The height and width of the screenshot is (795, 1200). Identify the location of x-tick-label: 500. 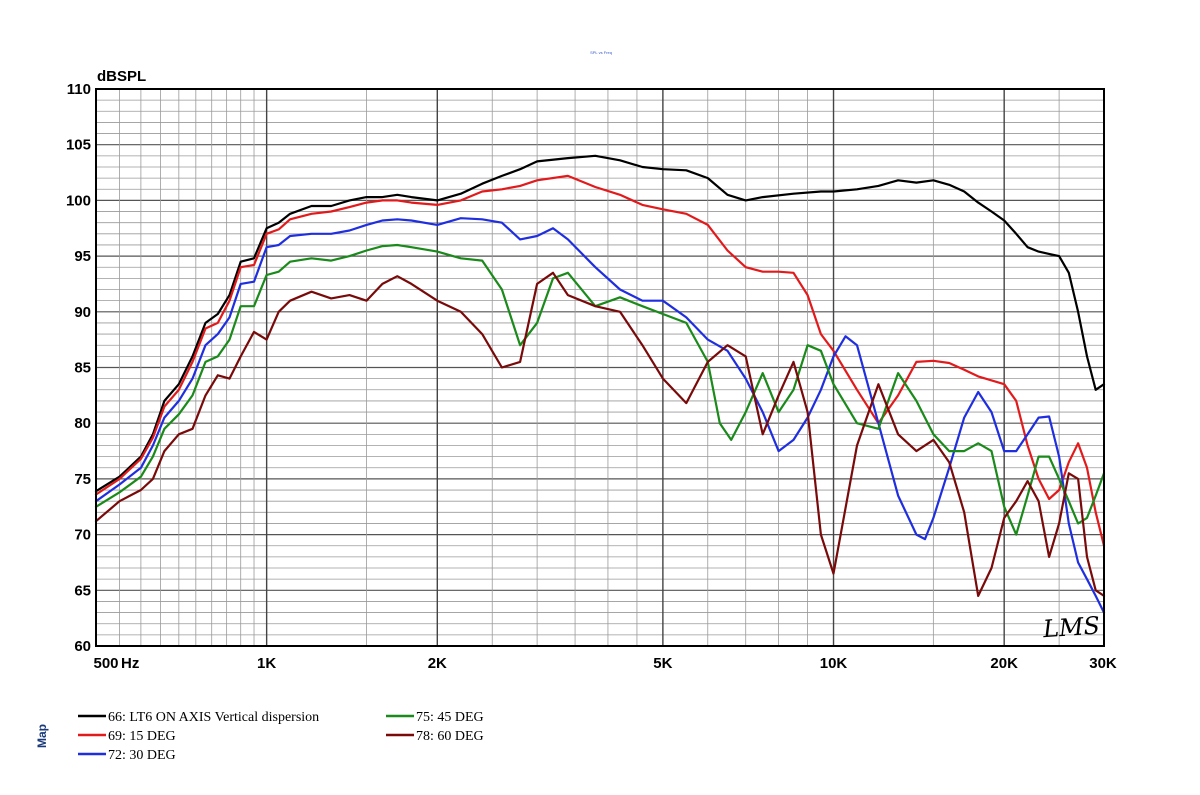
(105, 663).